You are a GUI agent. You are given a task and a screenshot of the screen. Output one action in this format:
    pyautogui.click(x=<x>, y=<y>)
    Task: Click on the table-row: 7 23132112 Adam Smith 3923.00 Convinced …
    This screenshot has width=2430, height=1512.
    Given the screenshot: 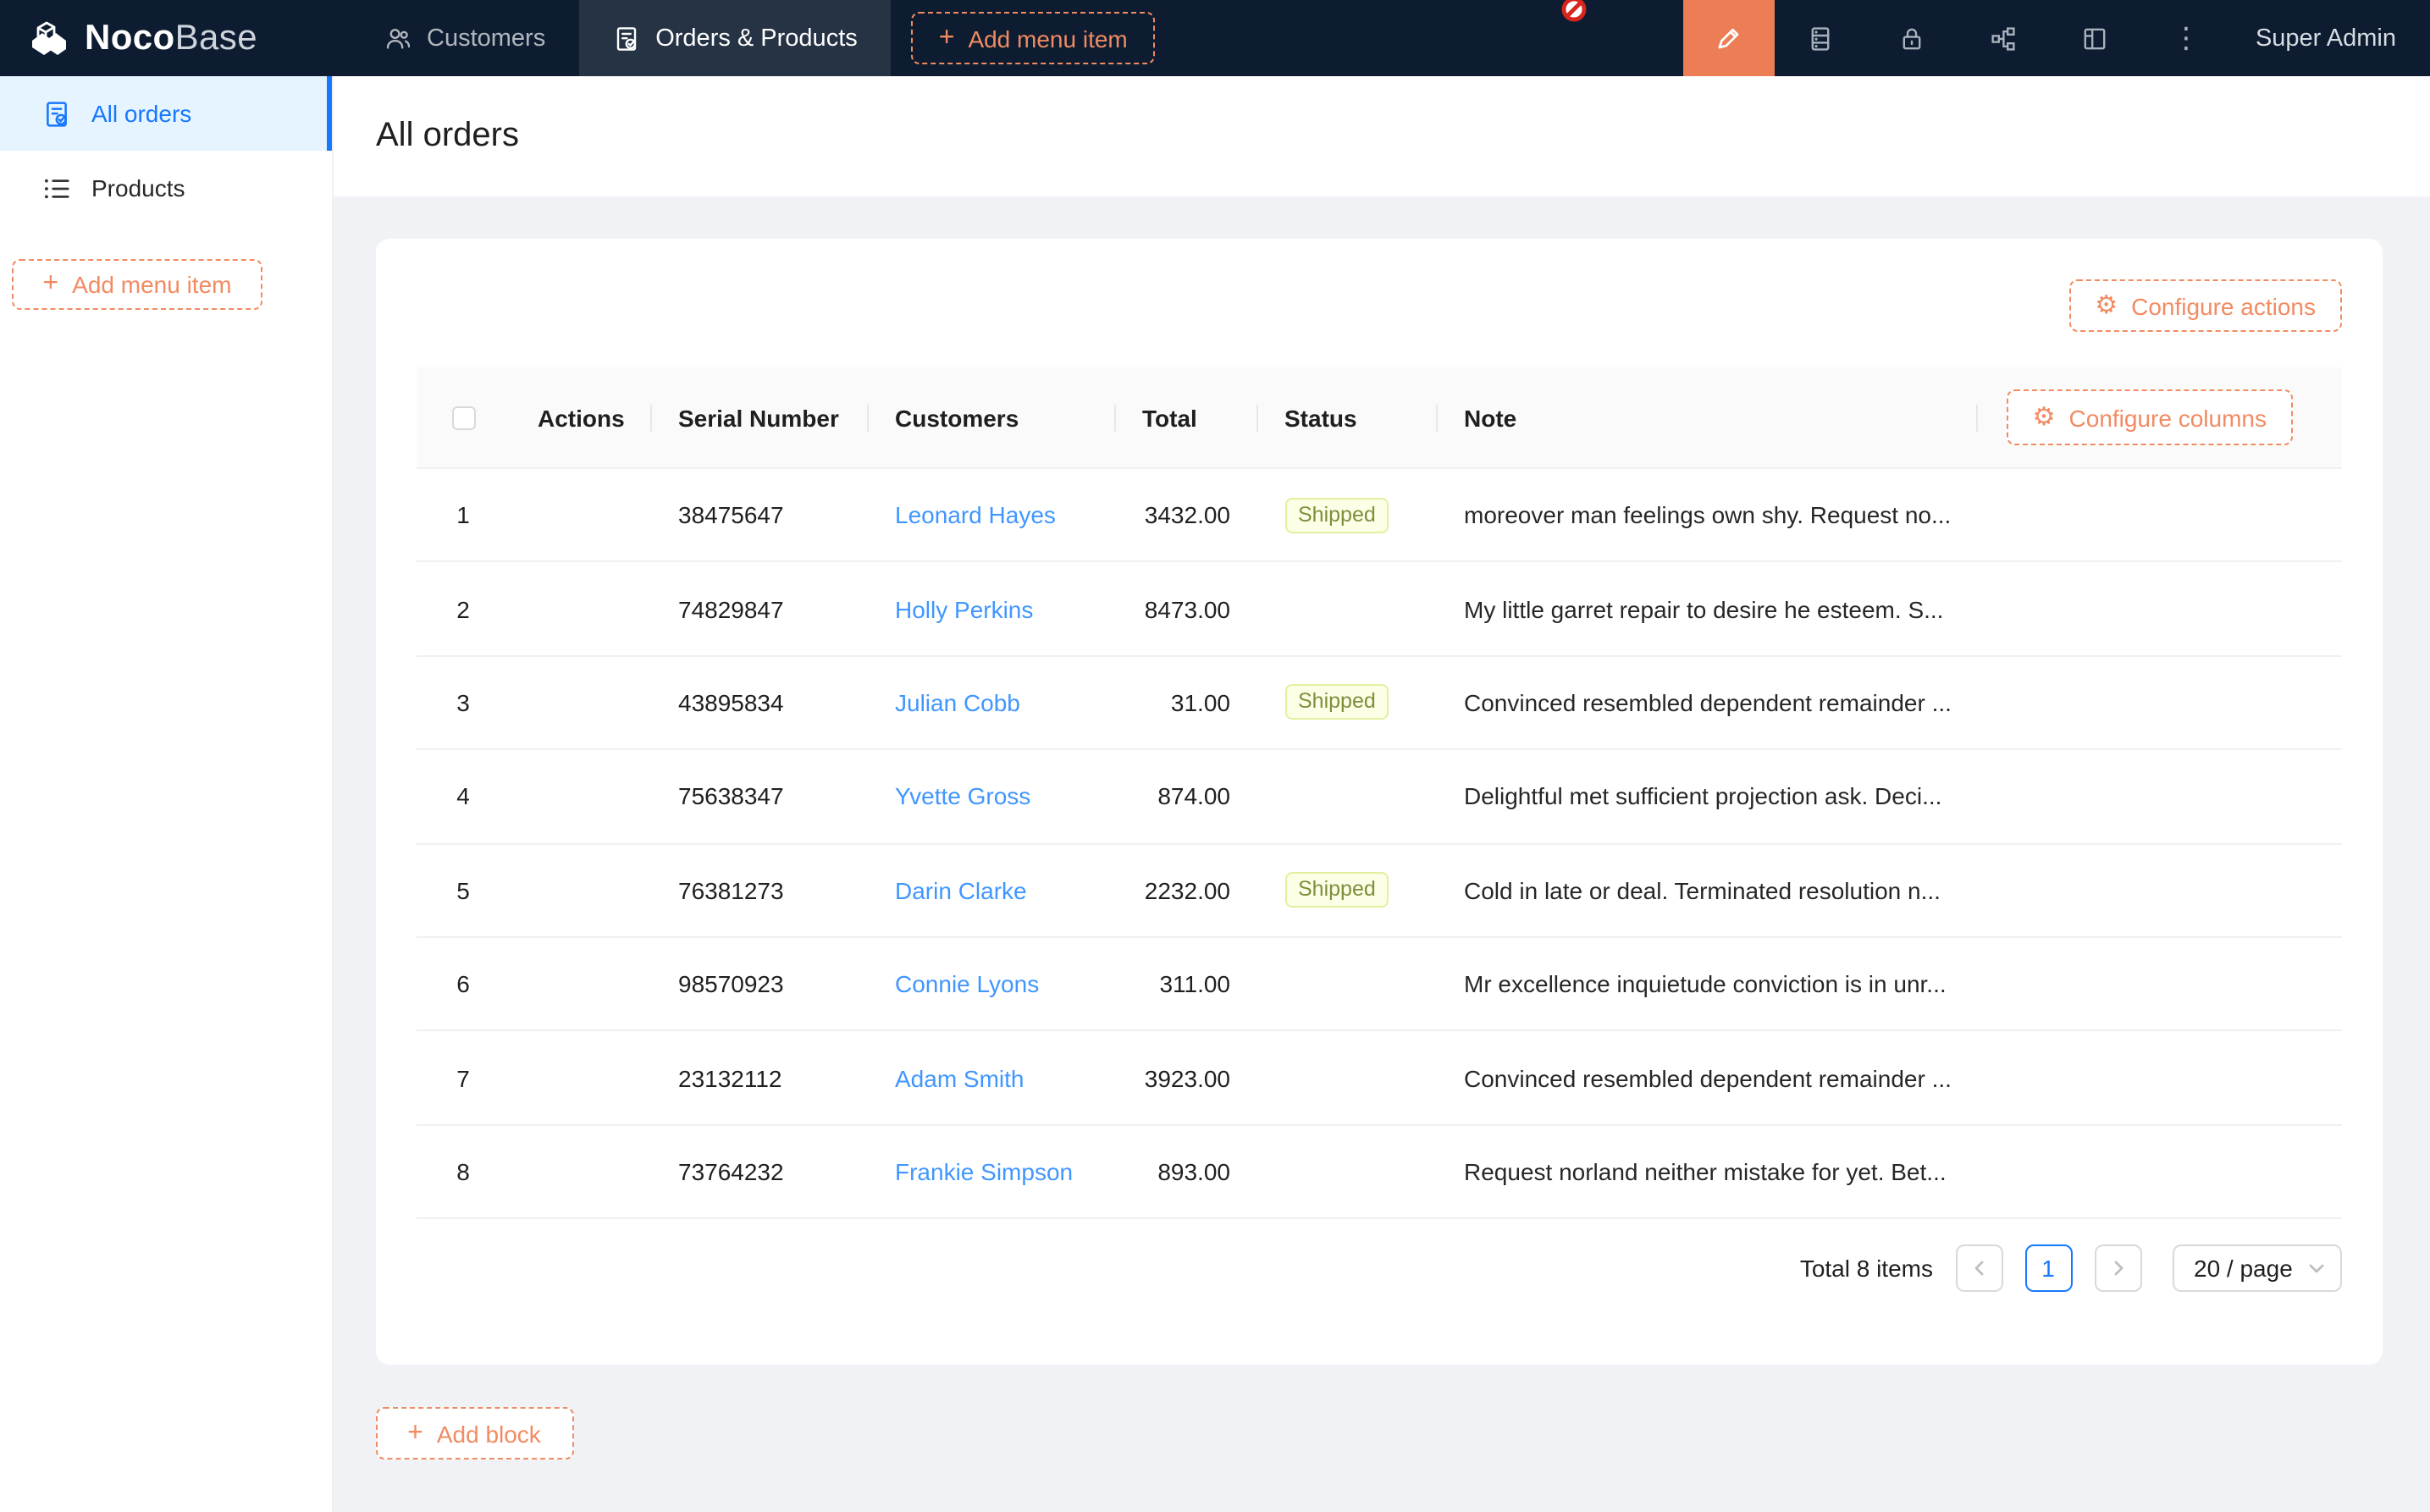 What is the action you would take?
    pyautogui.click(x=1379, y=1079)
    